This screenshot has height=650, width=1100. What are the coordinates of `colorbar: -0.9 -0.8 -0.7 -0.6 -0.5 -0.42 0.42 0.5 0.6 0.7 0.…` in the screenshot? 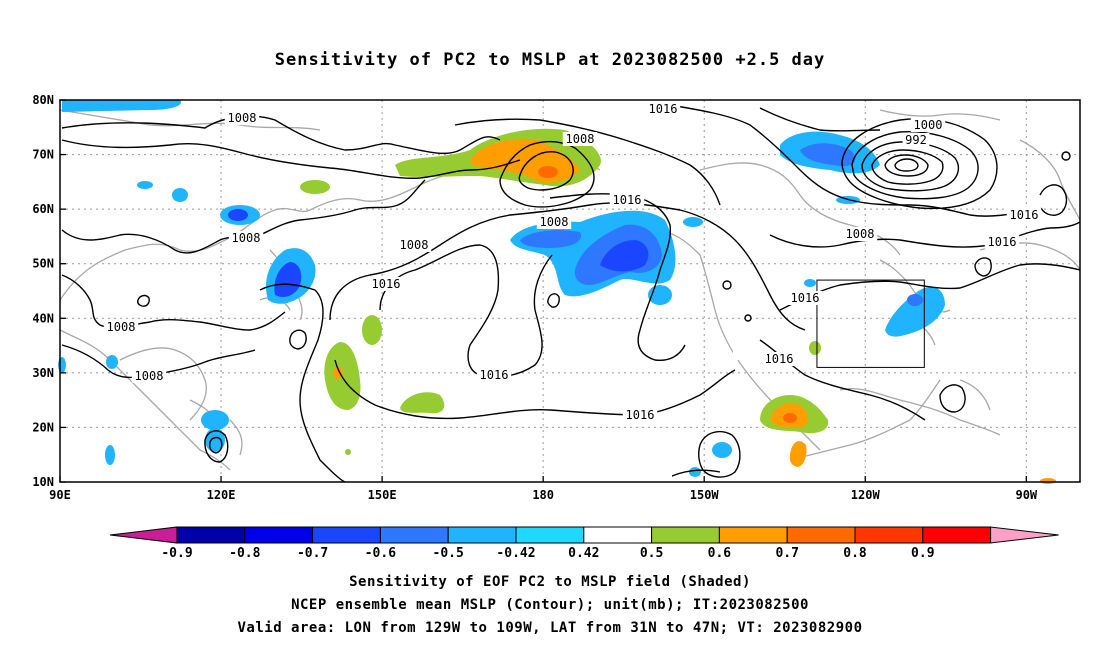 It's located at (584, 543).